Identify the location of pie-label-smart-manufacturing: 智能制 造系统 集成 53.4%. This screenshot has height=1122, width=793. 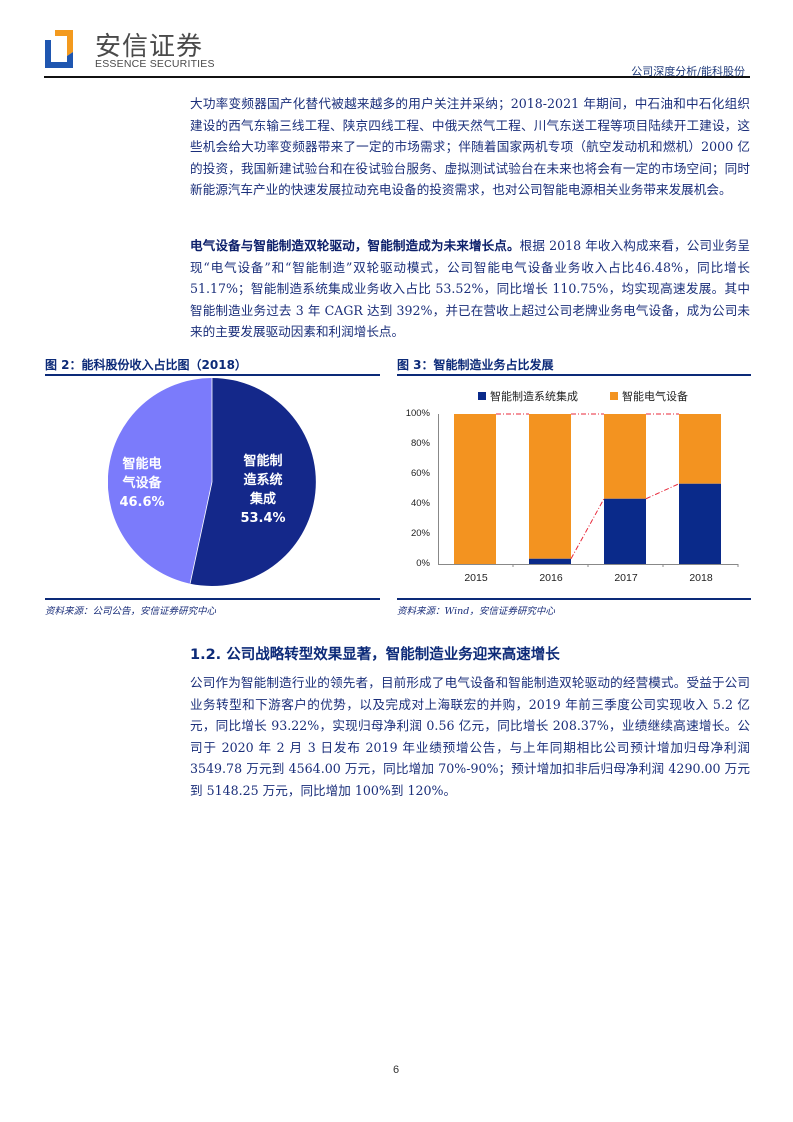
(263, 490).